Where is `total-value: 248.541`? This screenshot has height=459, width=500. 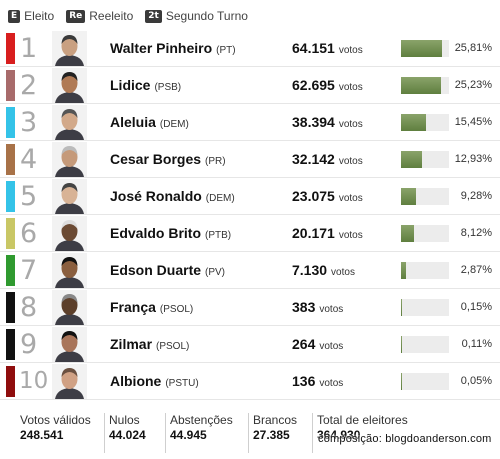
total-value: 248.541 is located at coordinates (42, 435).